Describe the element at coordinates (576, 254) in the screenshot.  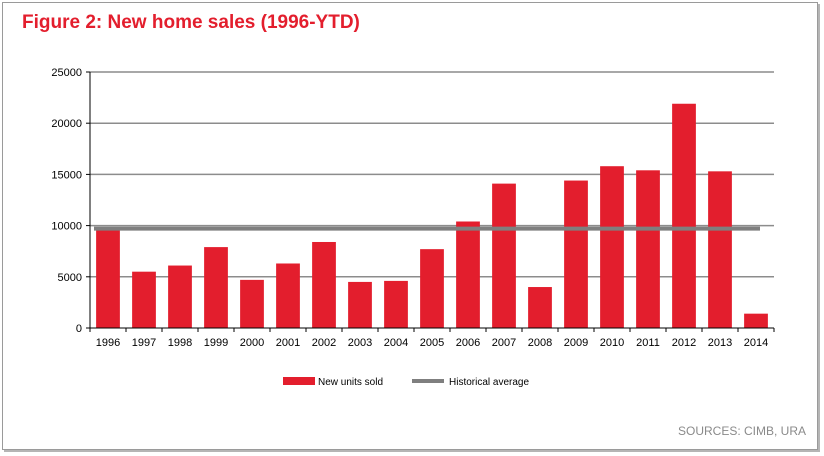
I see `bar-2009` at that location.